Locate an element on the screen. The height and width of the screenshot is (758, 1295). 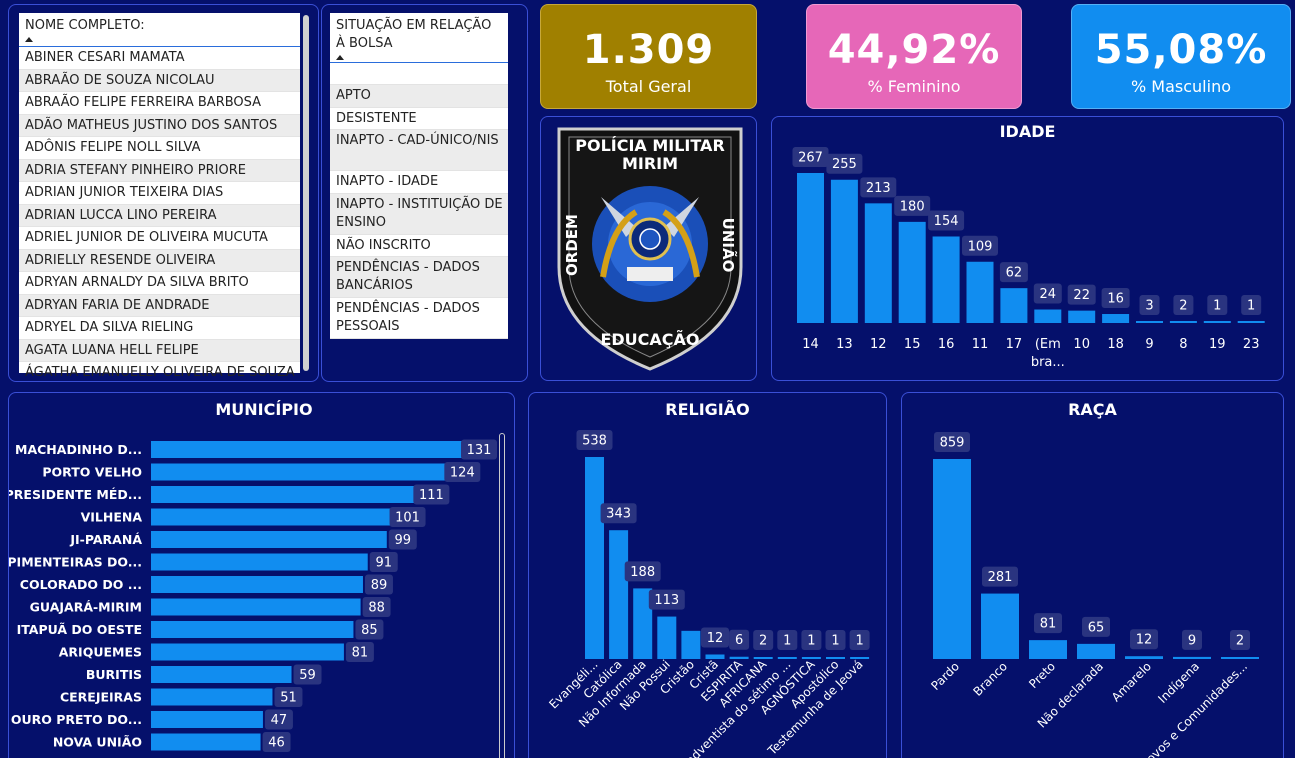
municipio-data-label: 124 is located at coordinates (462, 473).